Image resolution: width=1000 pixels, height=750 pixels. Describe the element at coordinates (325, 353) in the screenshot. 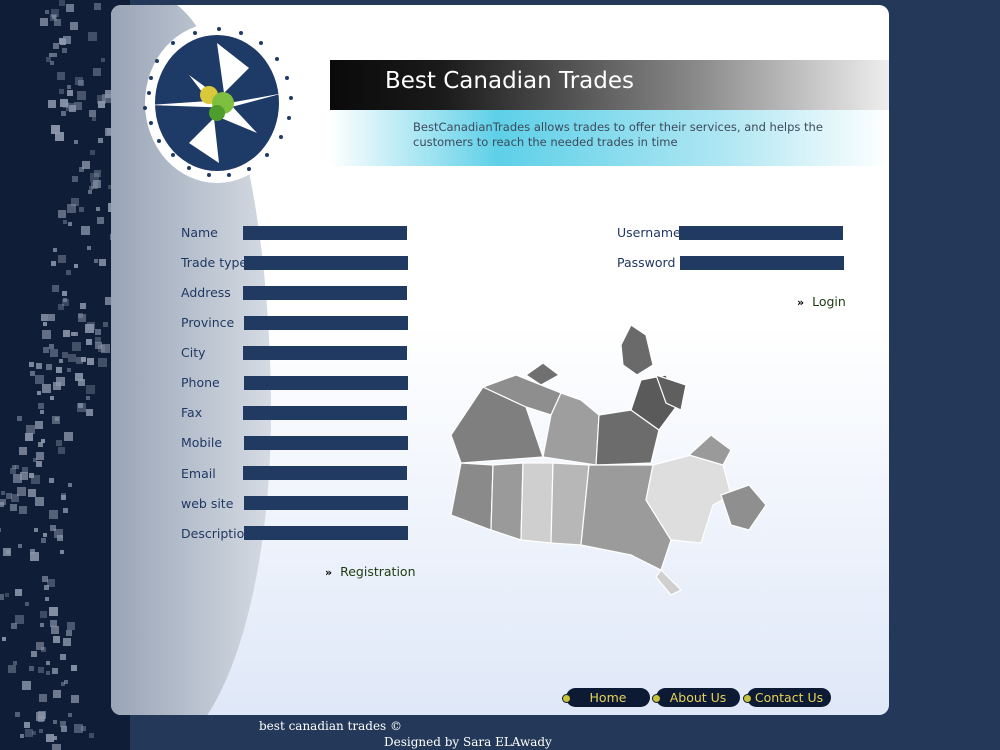

I see `city-input` at that location.